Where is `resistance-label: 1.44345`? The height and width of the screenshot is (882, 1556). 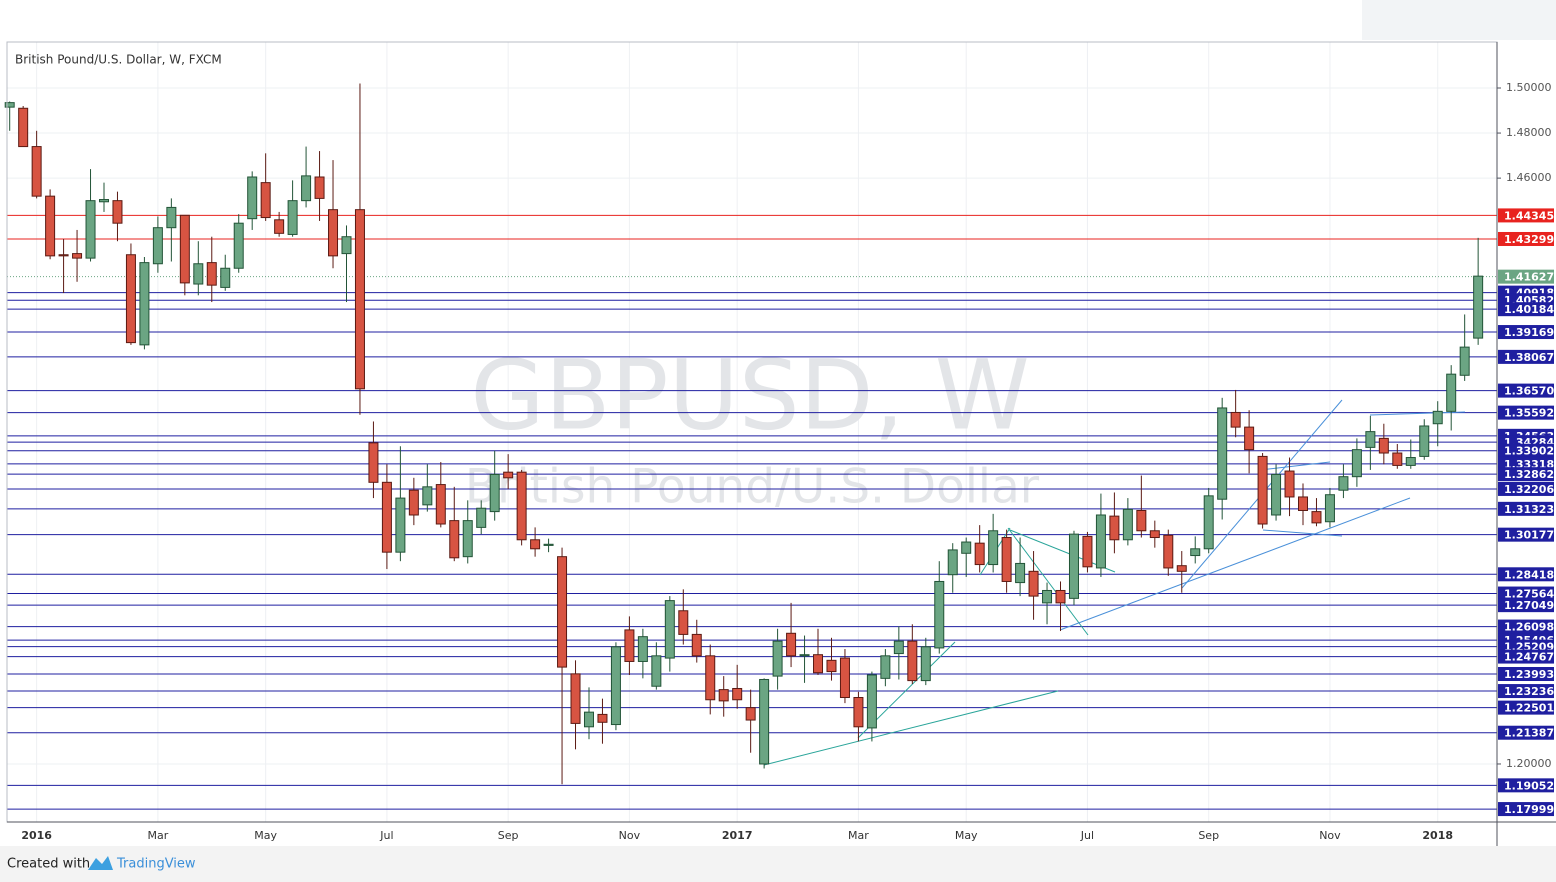 resistance-label: 1.44345 is located at coordinates (1529, 215).